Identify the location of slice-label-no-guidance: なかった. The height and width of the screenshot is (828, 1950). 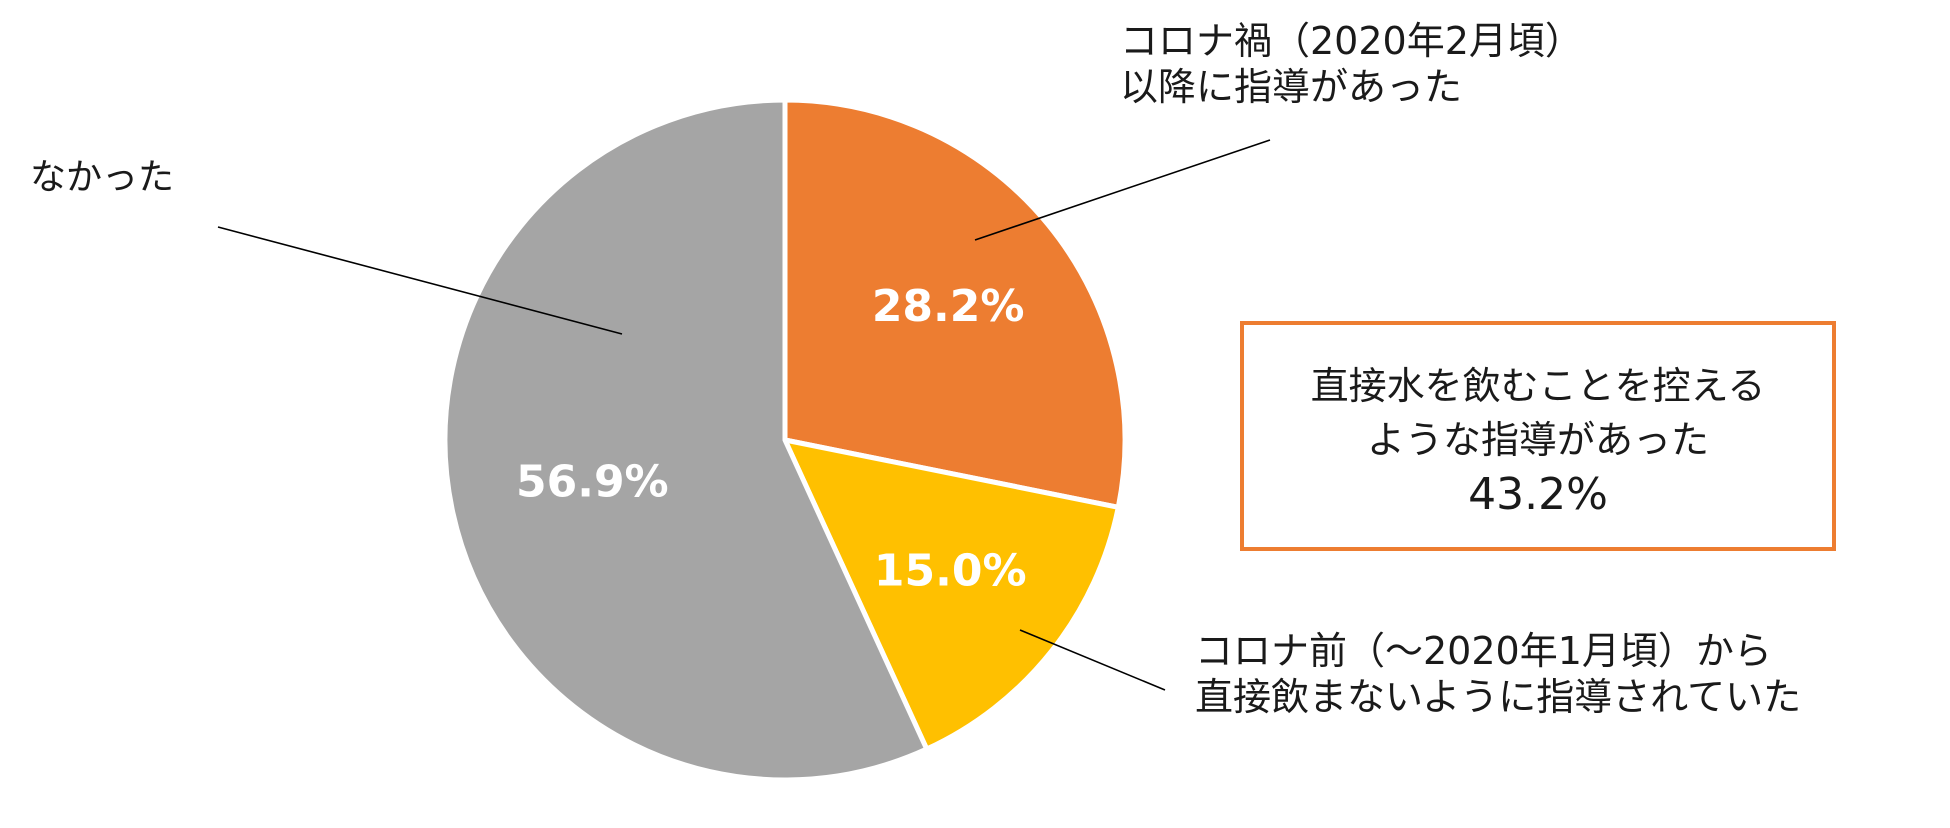
(102, 178).